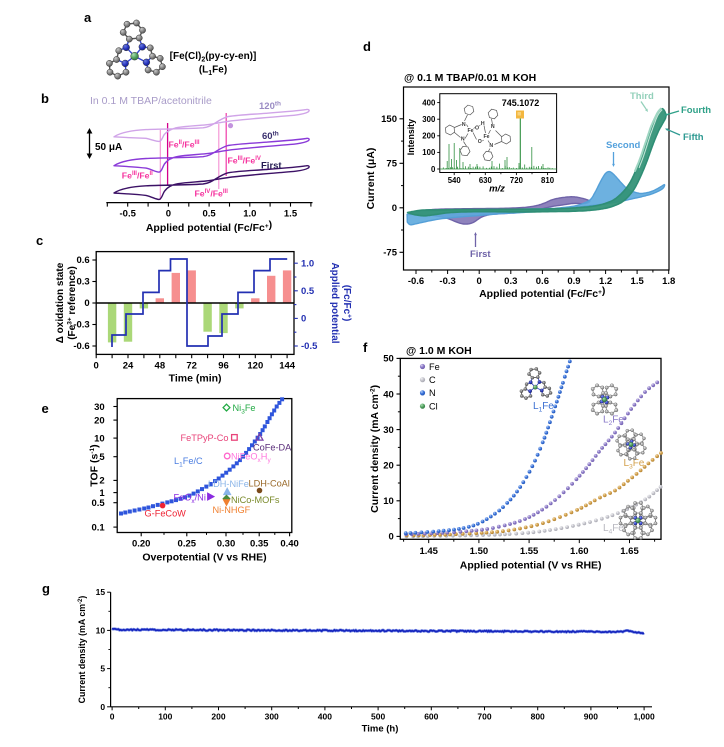 The height and width of the screenshot is (747, 724). What do you see at coordinates (187, 544) in the screenshot?
I see `svg-text: 0.25` at bounding box center [187, 544].